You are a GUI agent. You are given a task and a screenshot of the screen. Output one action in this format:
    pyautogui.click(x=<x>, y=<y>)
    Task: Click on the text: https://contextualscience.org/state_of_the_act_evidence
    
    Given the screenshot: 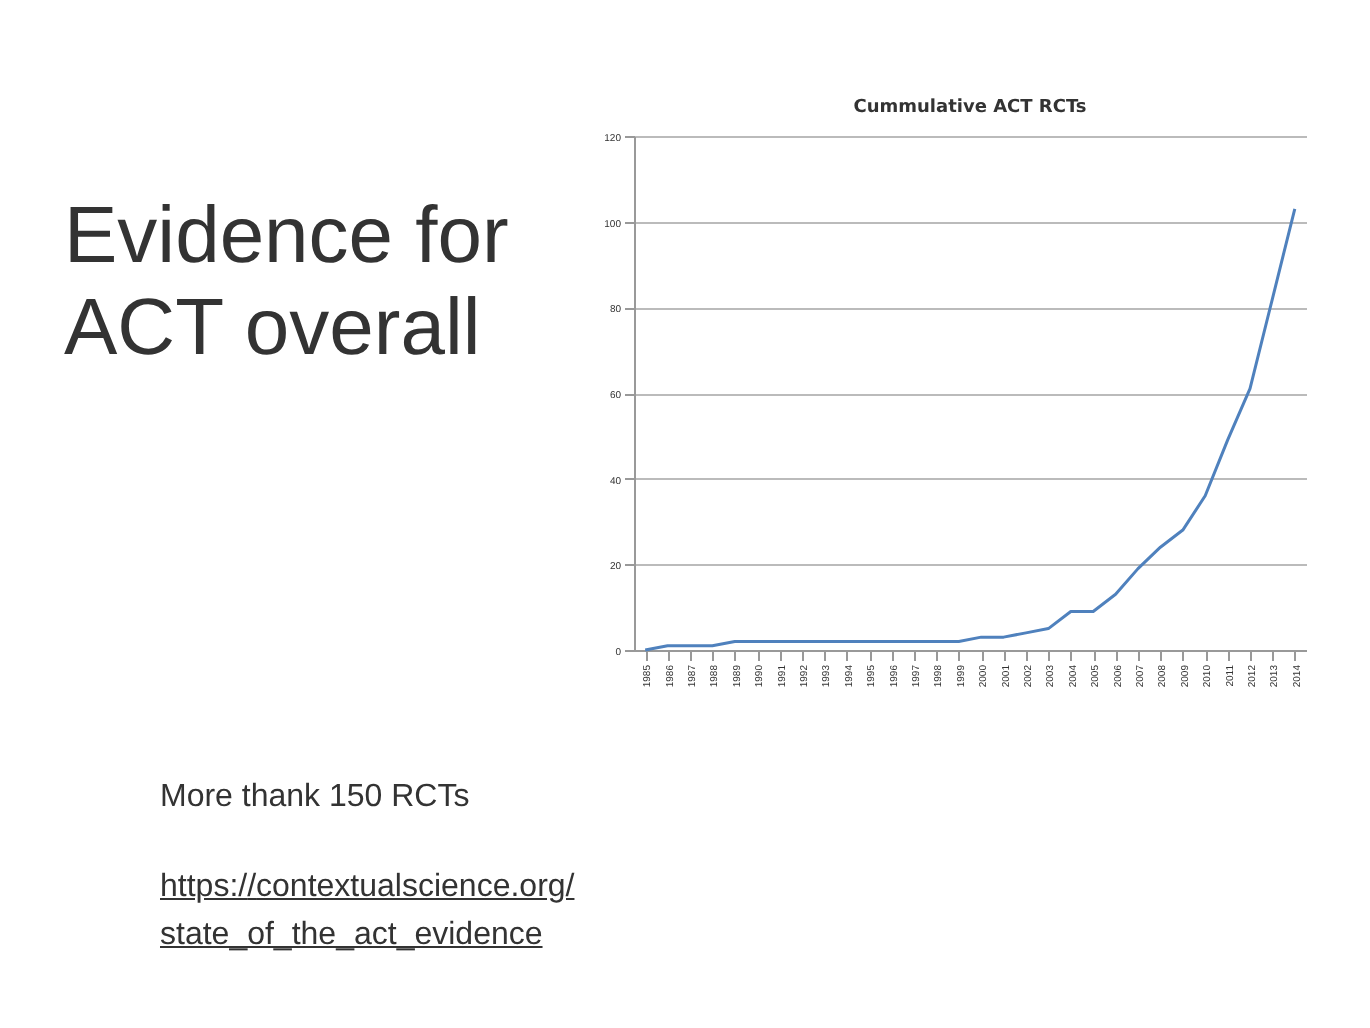 What is the action you would take?
    pyautogui.click(x=368, y=912)
    